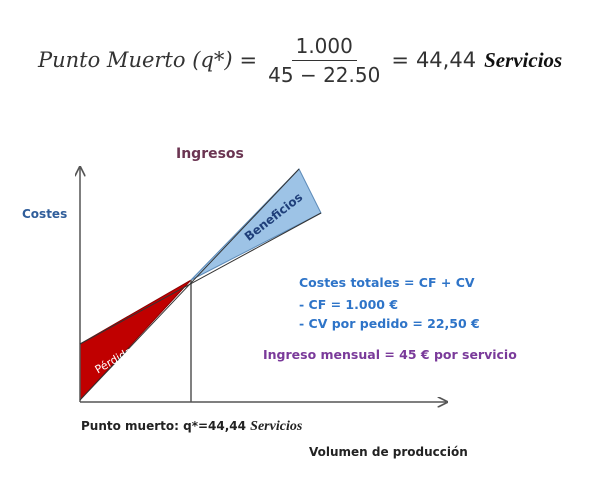 The height and width of the screenshot is (478, 600). I want to click on revenue-label: Ingresos, so click(210, 154).